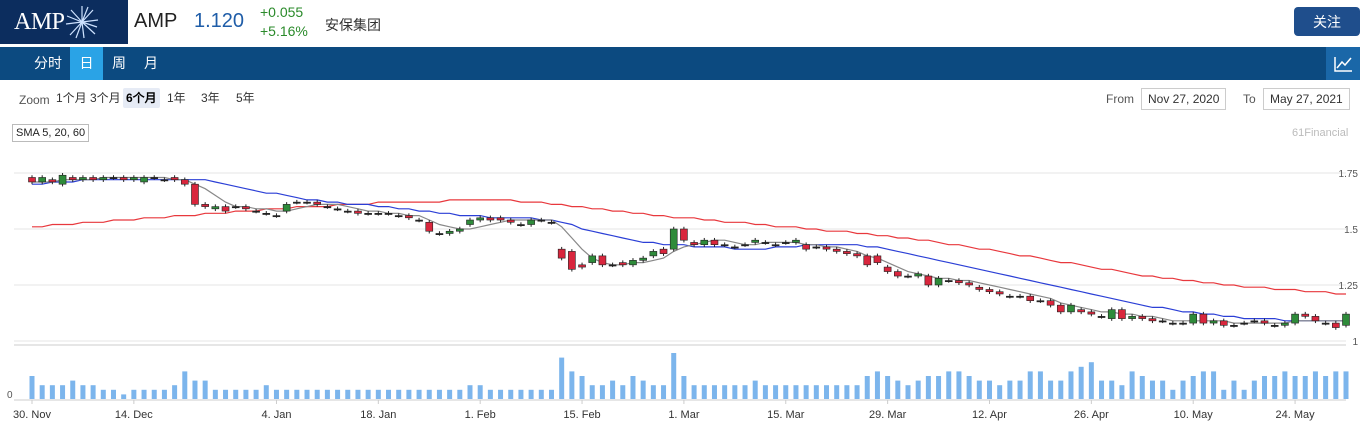  Describe the element at coordinates (1343, 63) in the screenshot. I see `chart-type-button` at that location.